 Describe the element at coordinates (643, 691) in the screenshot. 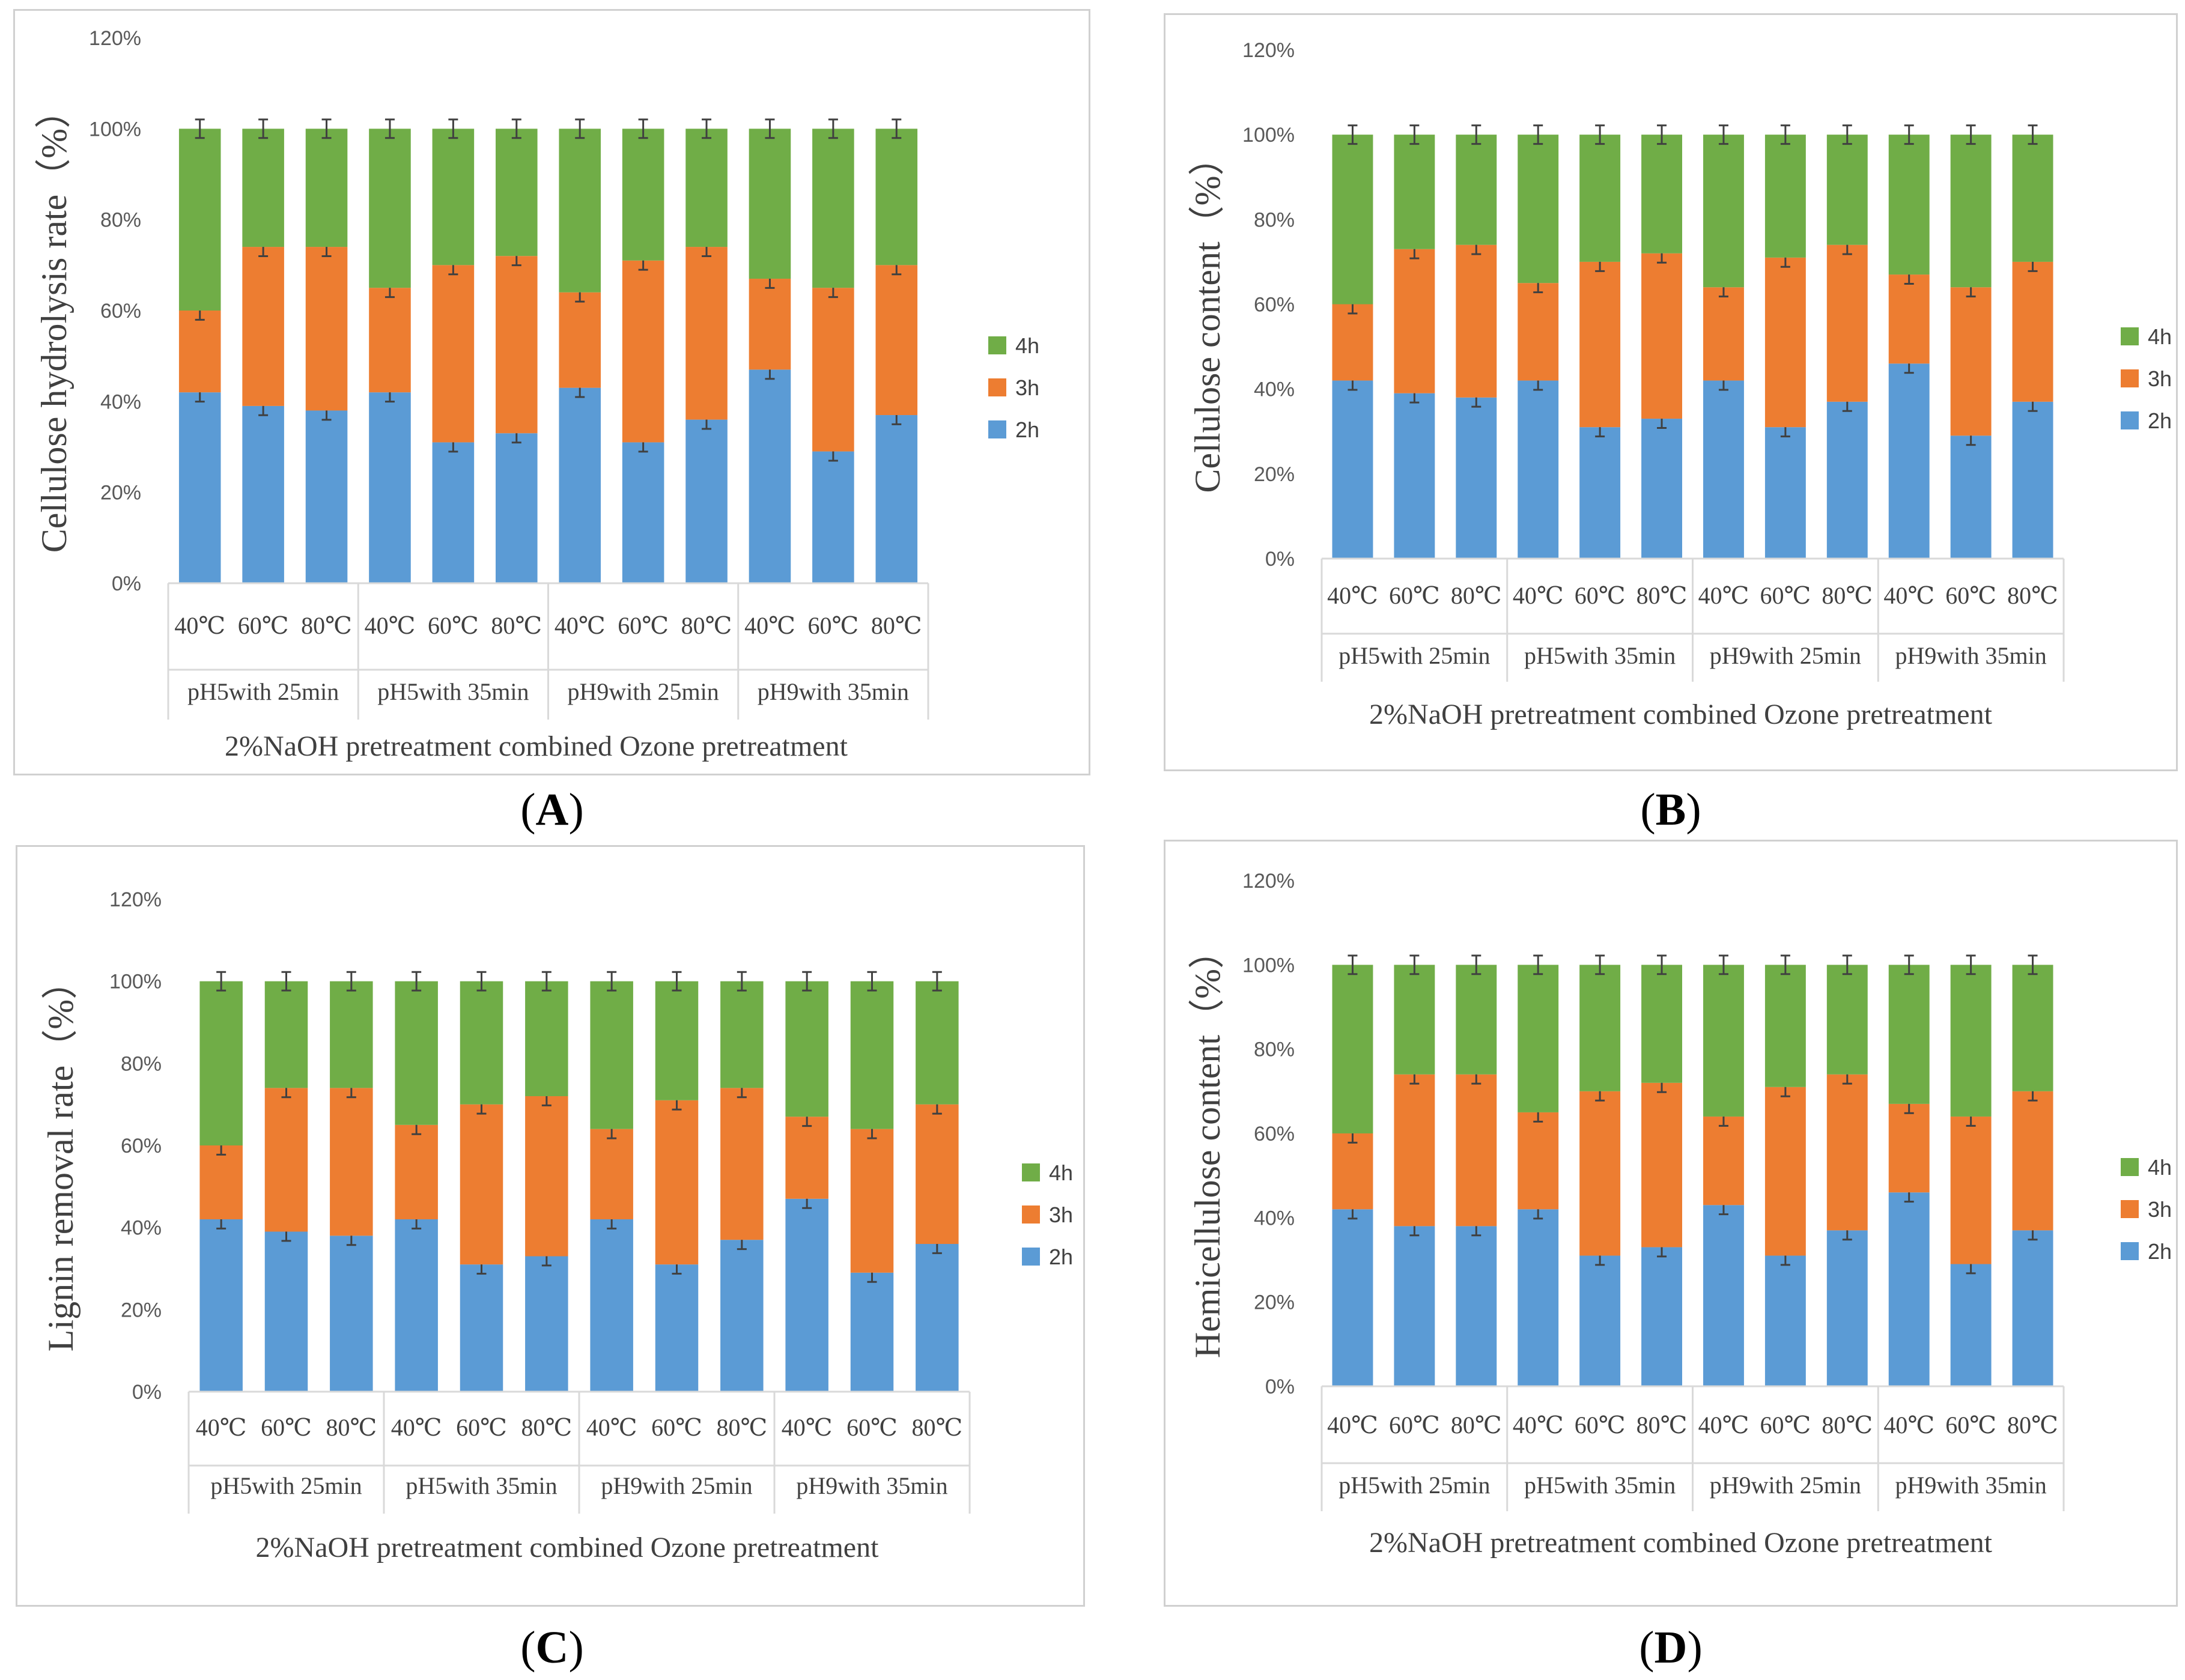

I see `group-label: pH9with 25min` at that location.